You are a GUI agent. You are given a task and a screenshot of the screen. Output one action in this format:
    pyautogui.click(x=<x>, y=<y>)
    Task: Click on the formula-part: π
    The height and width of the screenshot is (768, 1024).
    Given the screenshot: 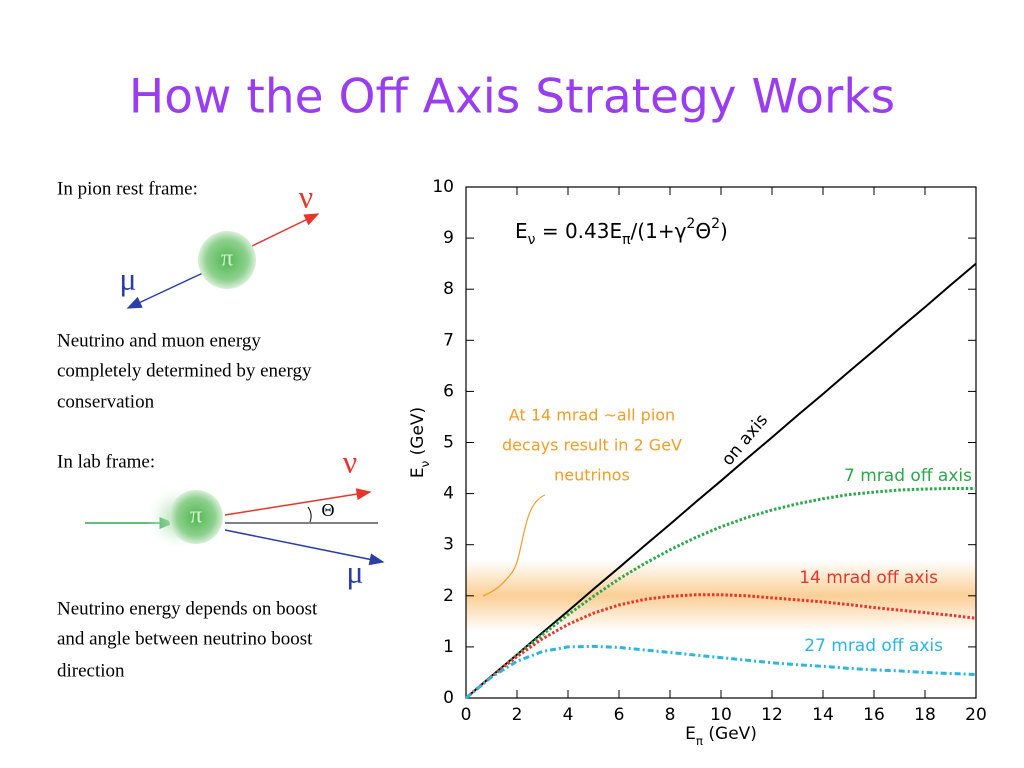 What is the action you would take?
    pyautogui.click(x=626, y=240)
    